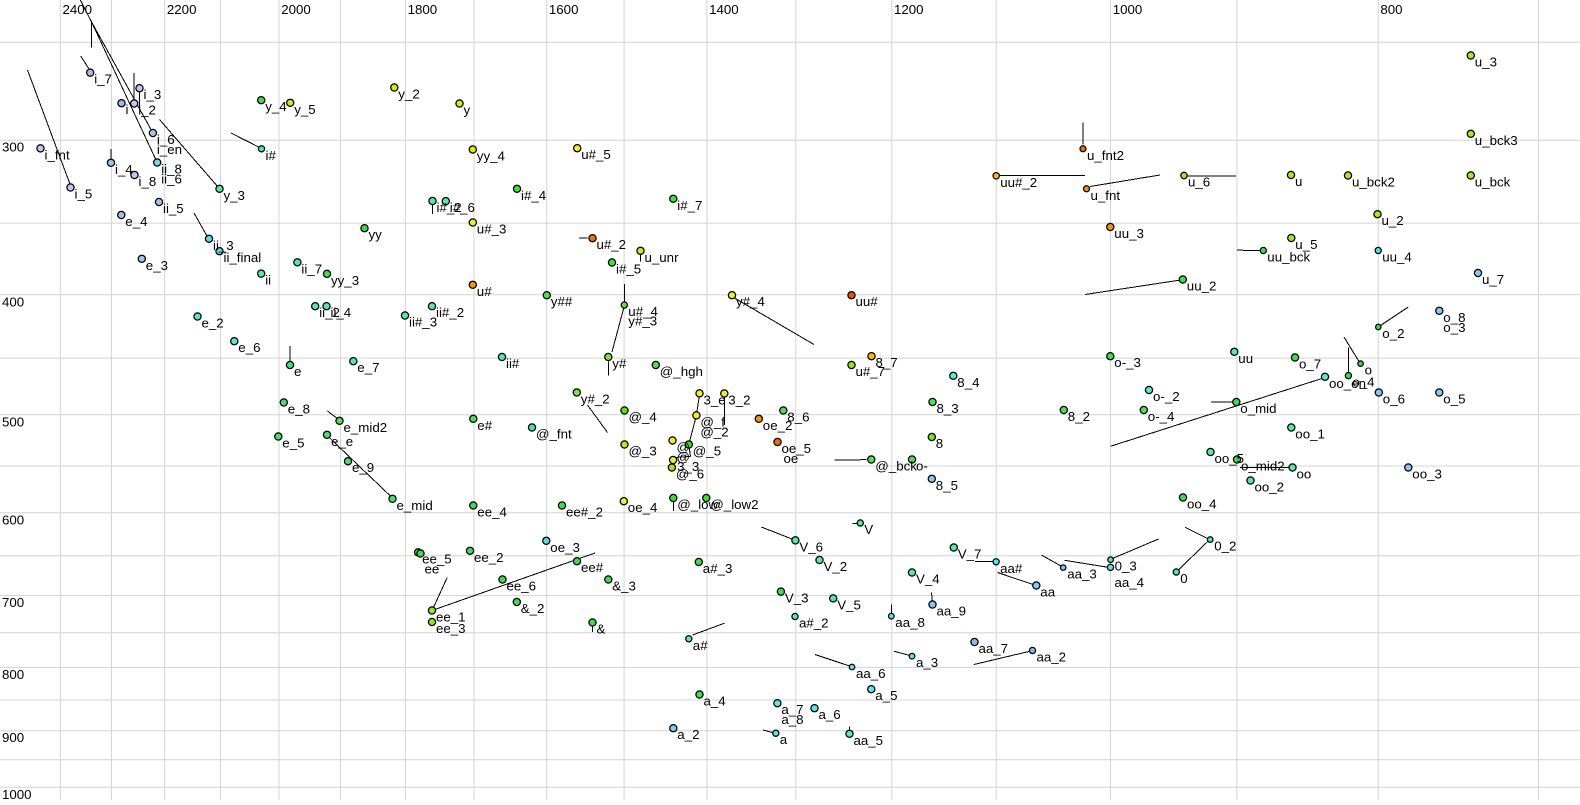 The height and width of the screenshot is (805, 1580). I want to click on svg-text: 800, so click(13, 674).